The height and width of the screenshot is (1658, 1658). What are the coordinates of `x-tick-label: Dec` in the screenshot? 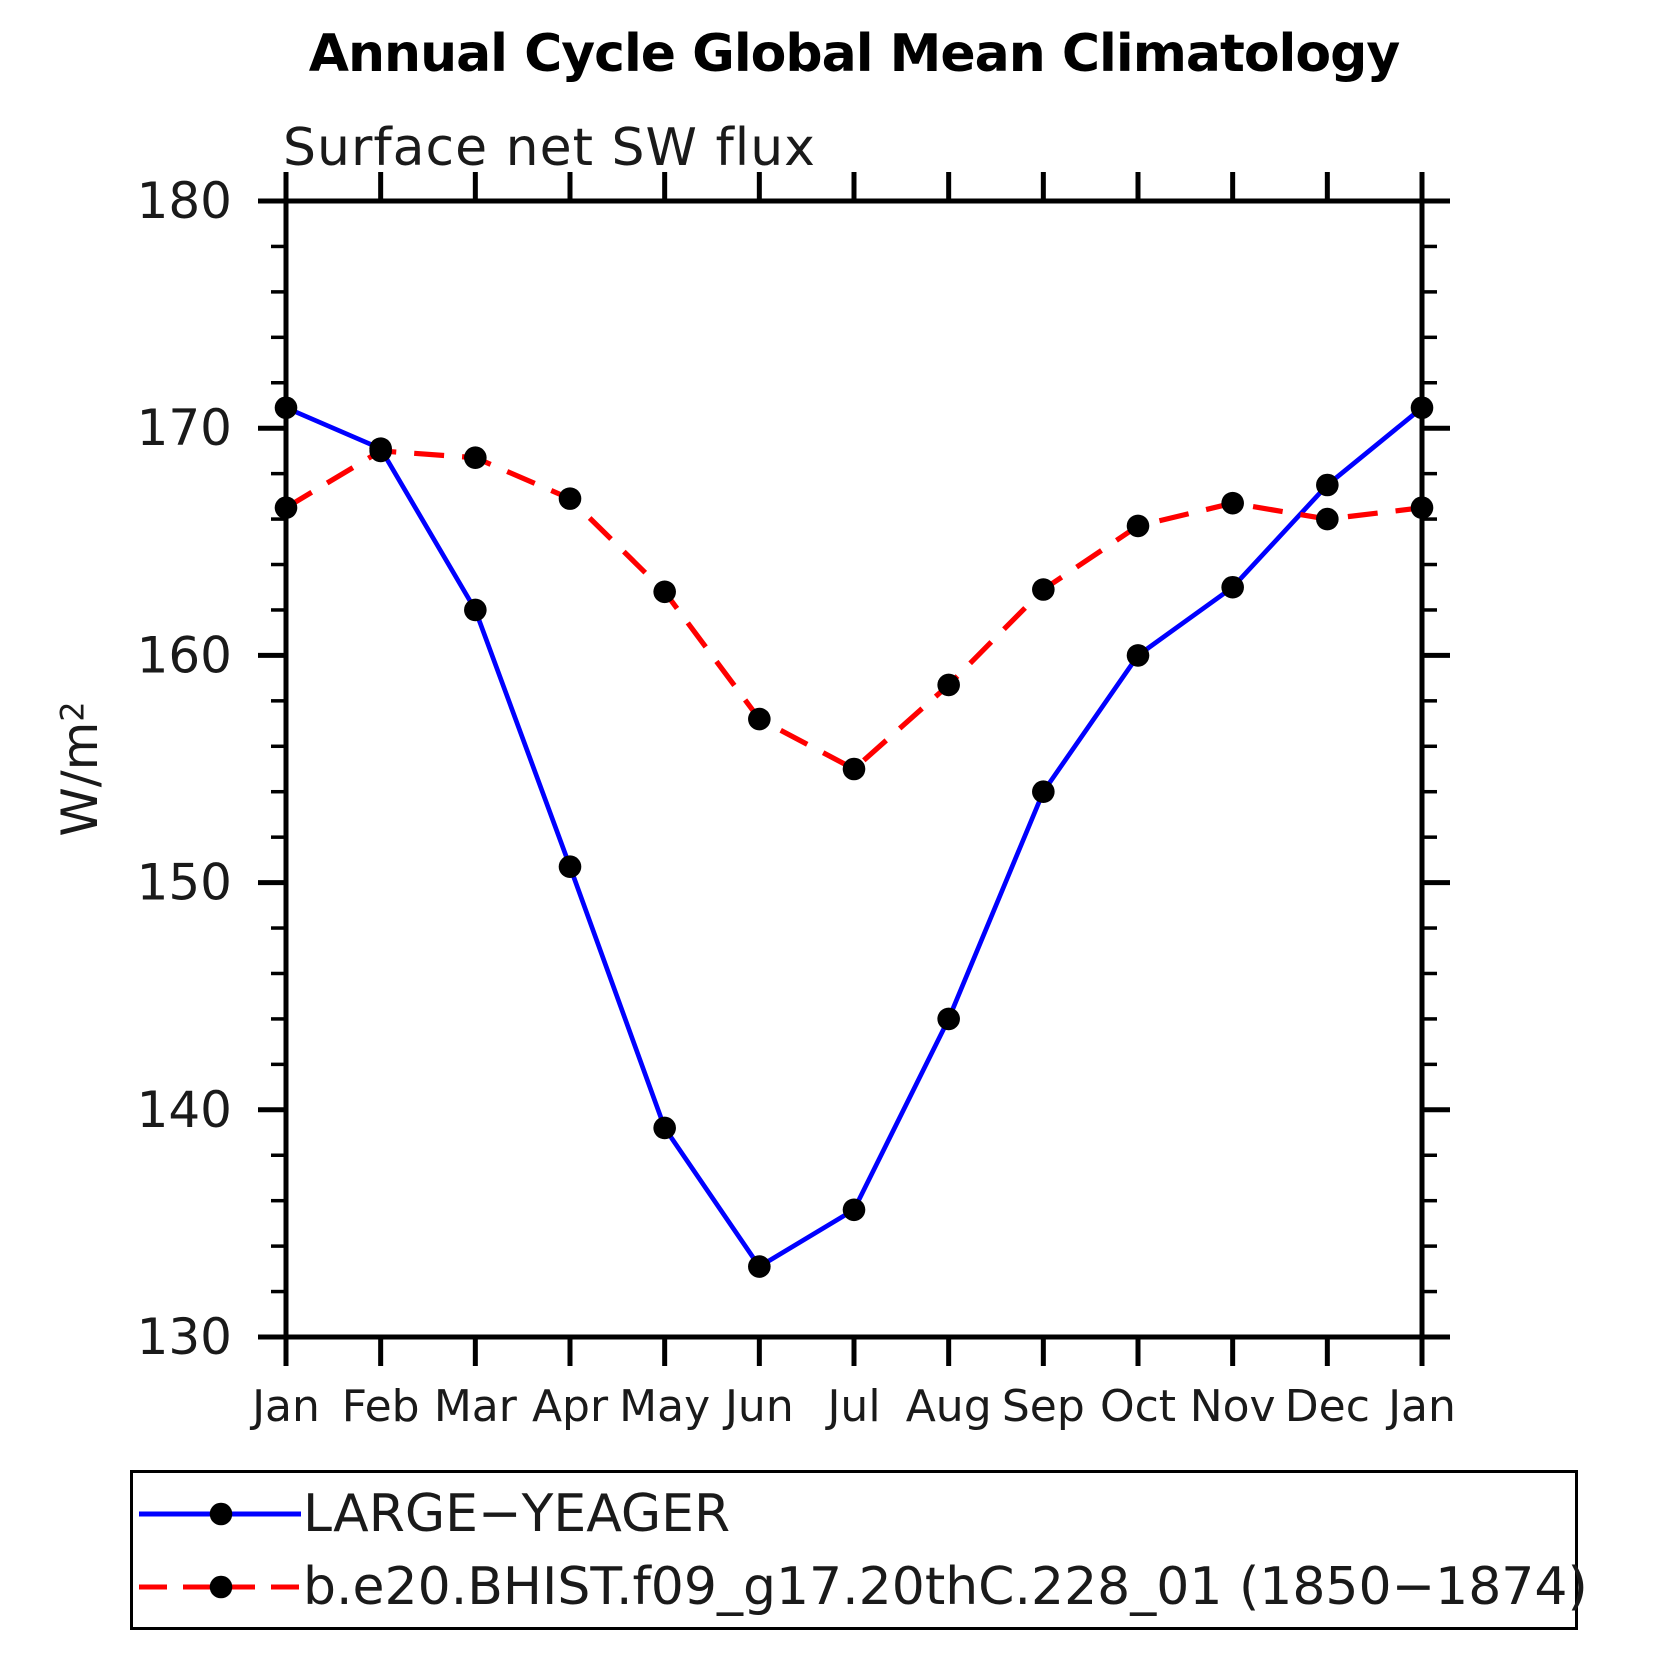 It's located at (1327, 1406).